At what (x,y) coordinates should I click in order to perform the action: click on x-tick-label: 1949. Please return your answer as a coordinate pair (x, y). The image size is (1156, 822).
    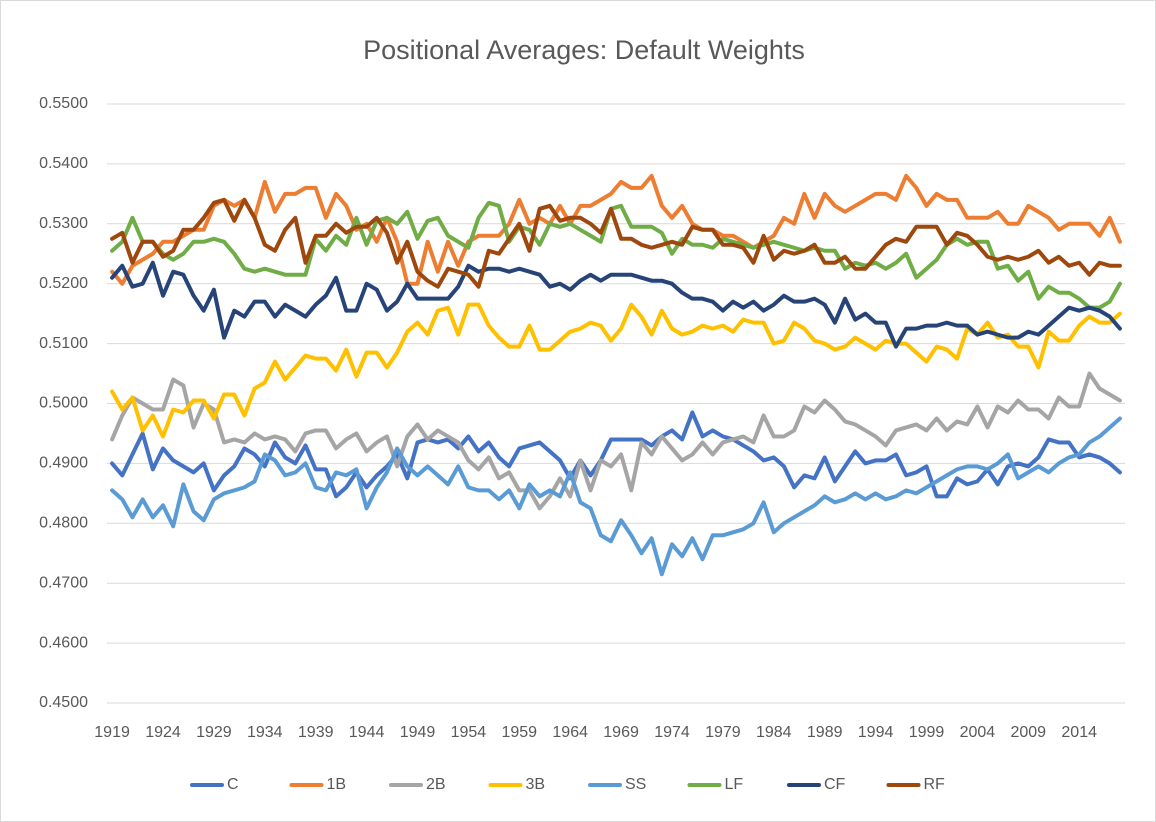
    Looking at the image, I should click on (418, 732).